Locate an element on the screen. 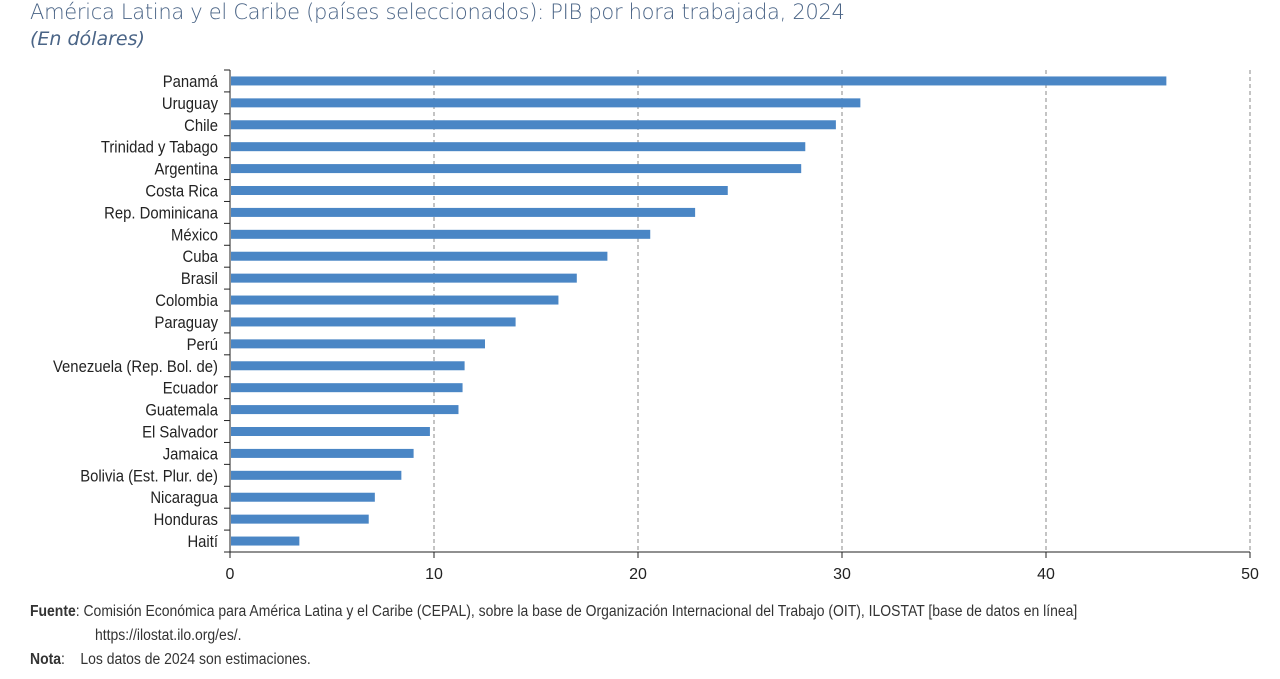  note-text: : Los datos de 2024 son estimaciones. is located at coordinates (186, 659).